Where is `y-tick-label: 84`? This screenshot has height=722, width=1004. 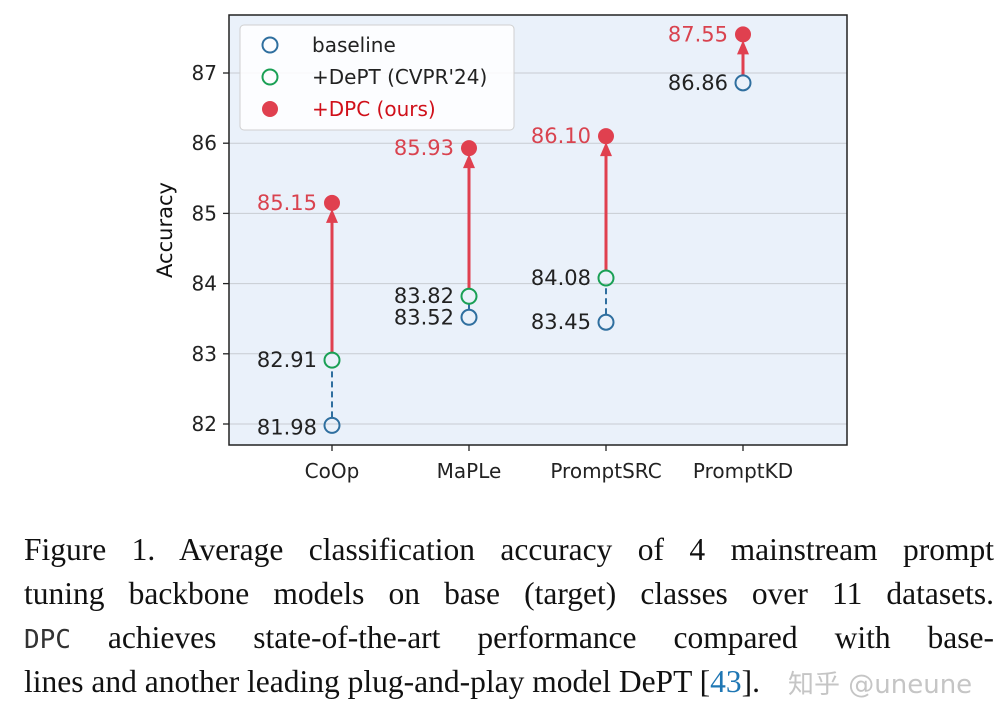
y-tick-label: 84 is located at coordinates (204, 284).